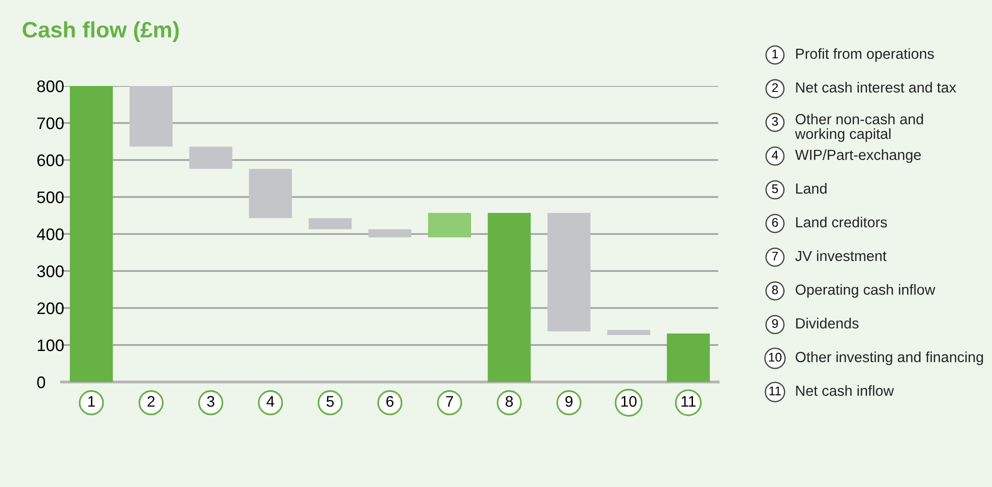 The image size is (992, 487). What do you see at coordinates (270, 401) in the screenshot?
I see `x-tick-label: 4` at bounding box center [270, 401].